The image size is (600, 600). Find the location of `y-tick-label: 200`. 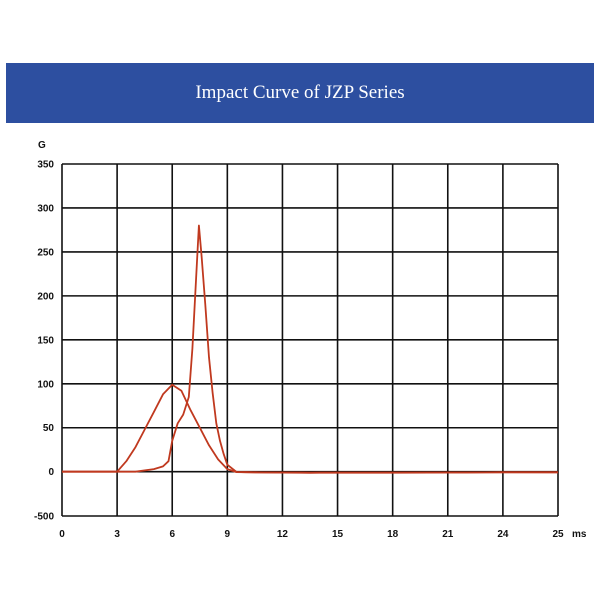

y-tick-label: 200 is located at coordinates (45, 296).